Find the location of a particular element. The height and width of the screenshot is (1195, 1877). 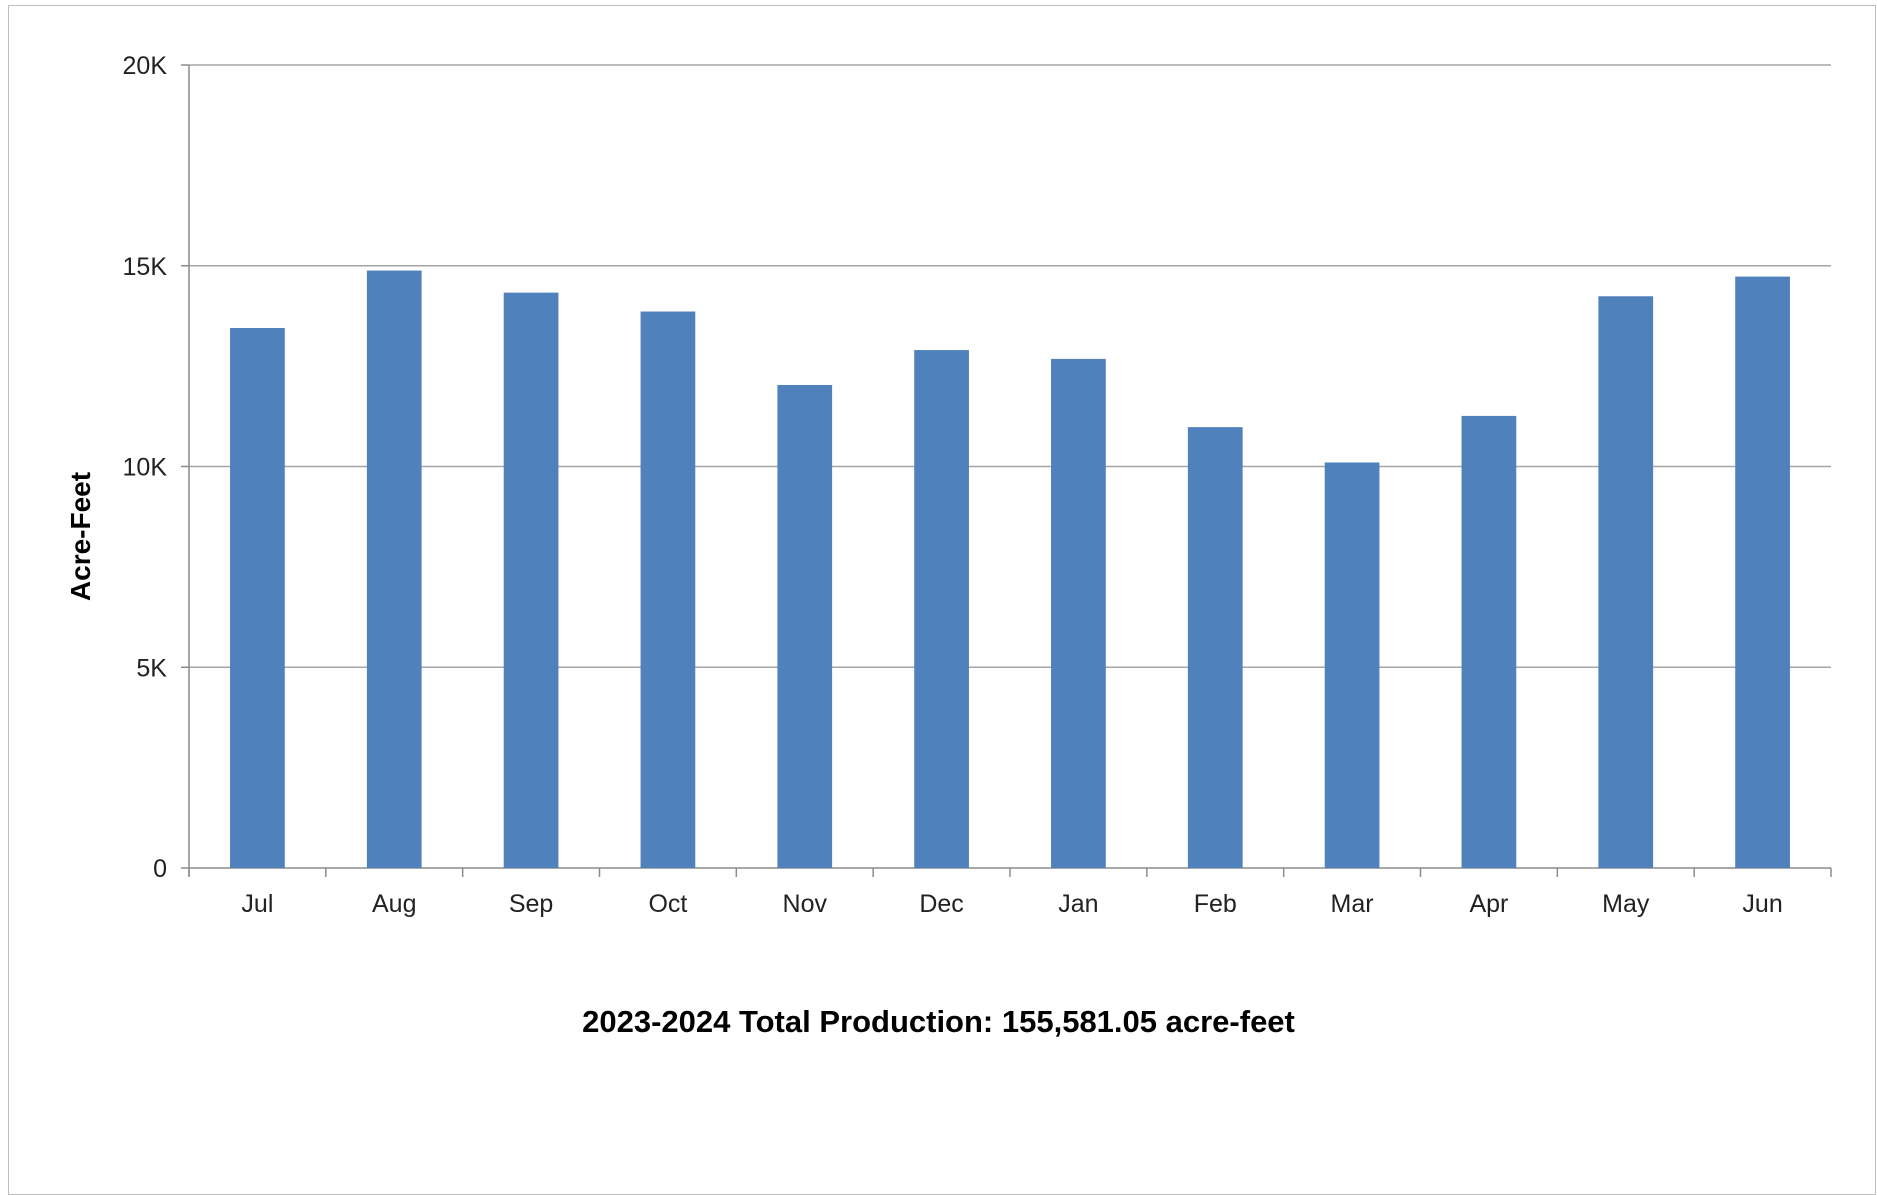

x-tick-label: Mar is located at coordinates (1352, 904).